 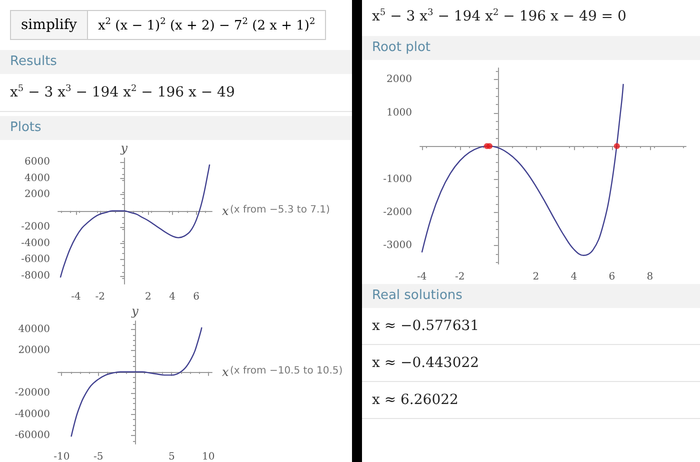 I want to click on y-tick-label: -60000, so click(x=32, y=436).